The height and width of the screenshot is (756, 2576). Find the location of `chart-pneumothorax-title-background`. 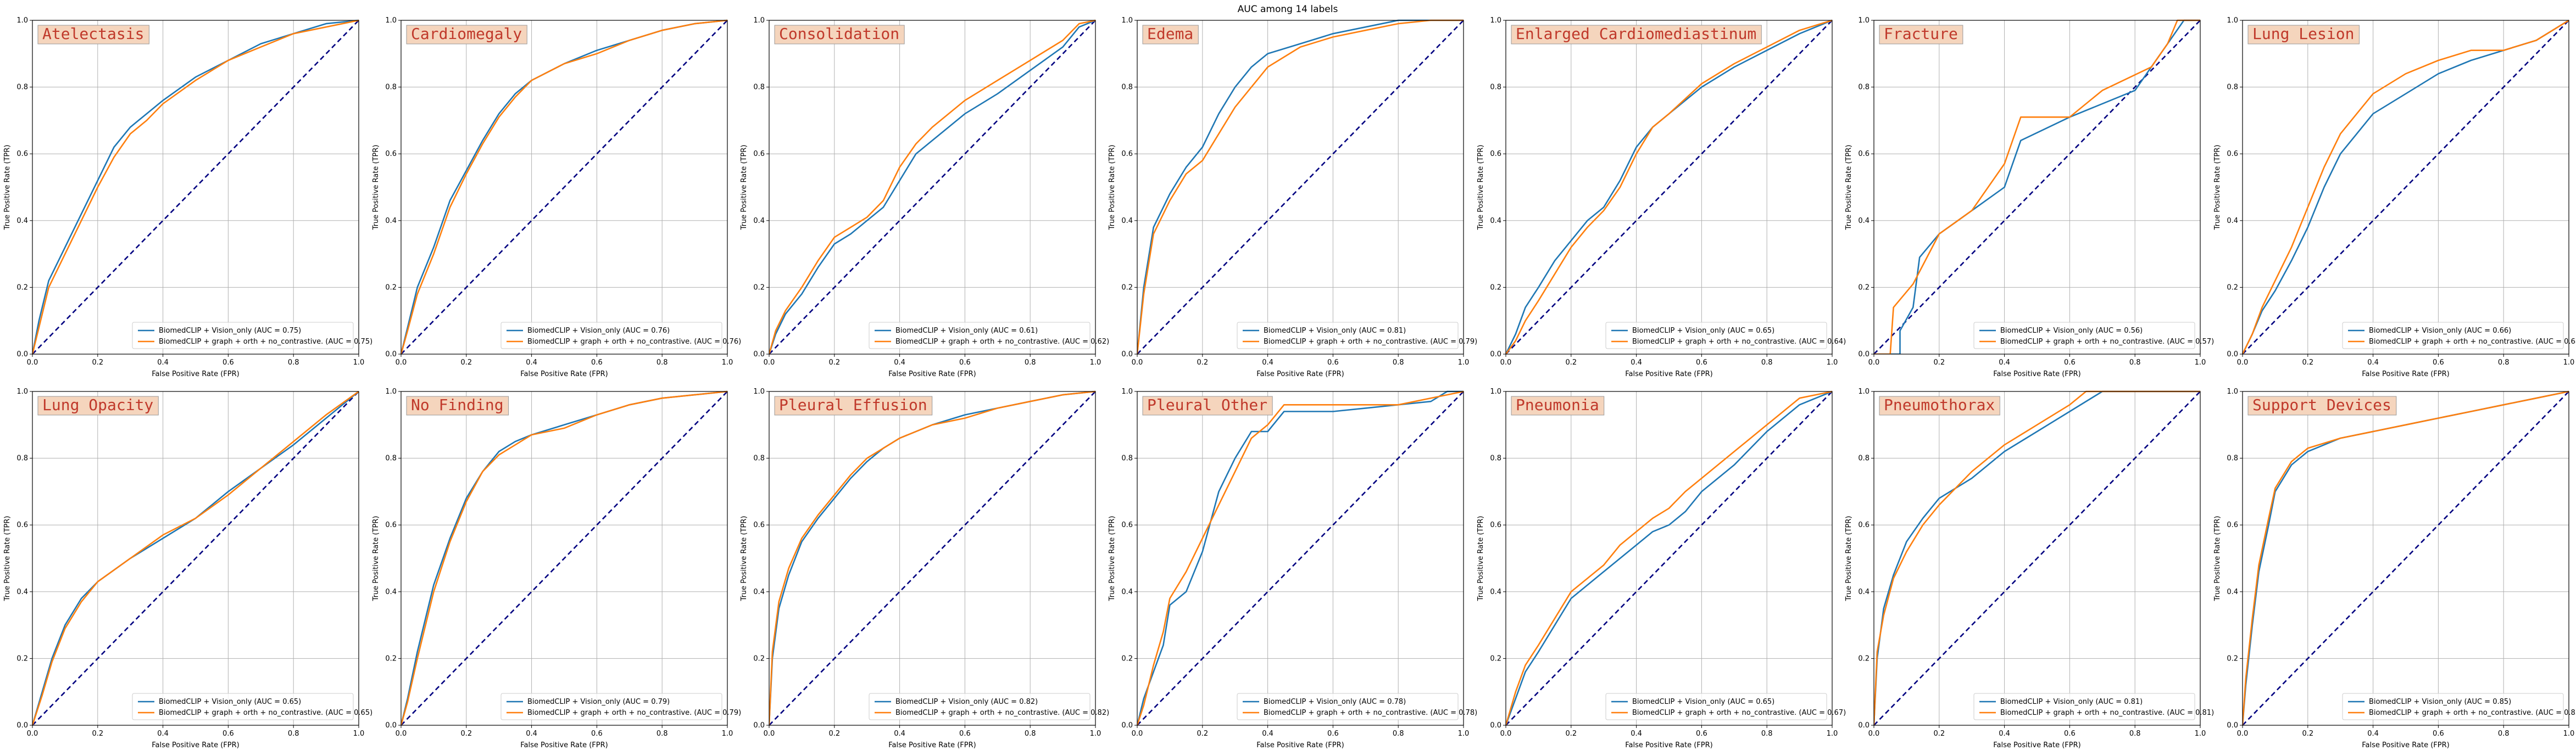

chart-pneumothorax-title-background is located at coordinates (1939, 406).